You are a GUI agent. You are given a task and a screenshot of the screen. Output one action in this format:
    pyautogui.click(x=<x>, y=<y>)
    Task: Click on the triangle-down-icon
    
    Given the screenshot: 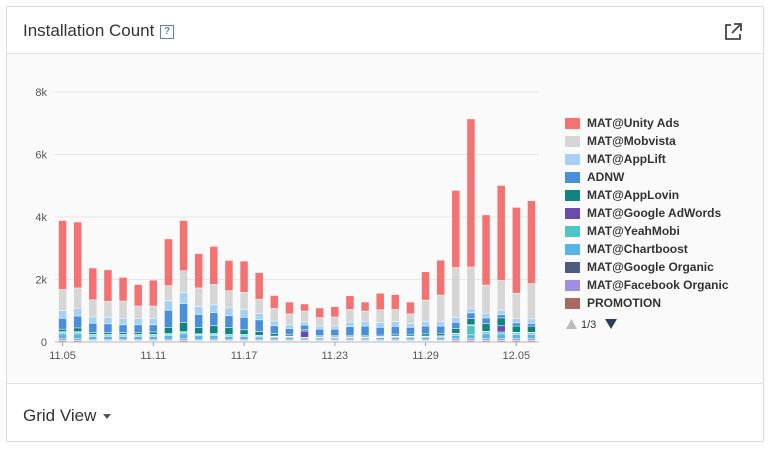 What is the action you would take?
    pyautogui.click(x=611, y=324)
    